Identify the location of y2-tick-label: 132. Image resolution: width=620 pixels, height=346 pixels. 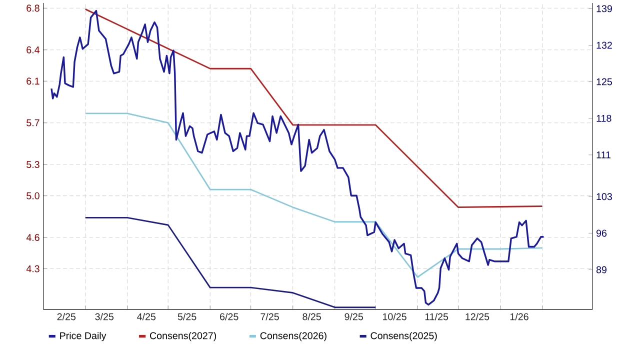
(604, 45).